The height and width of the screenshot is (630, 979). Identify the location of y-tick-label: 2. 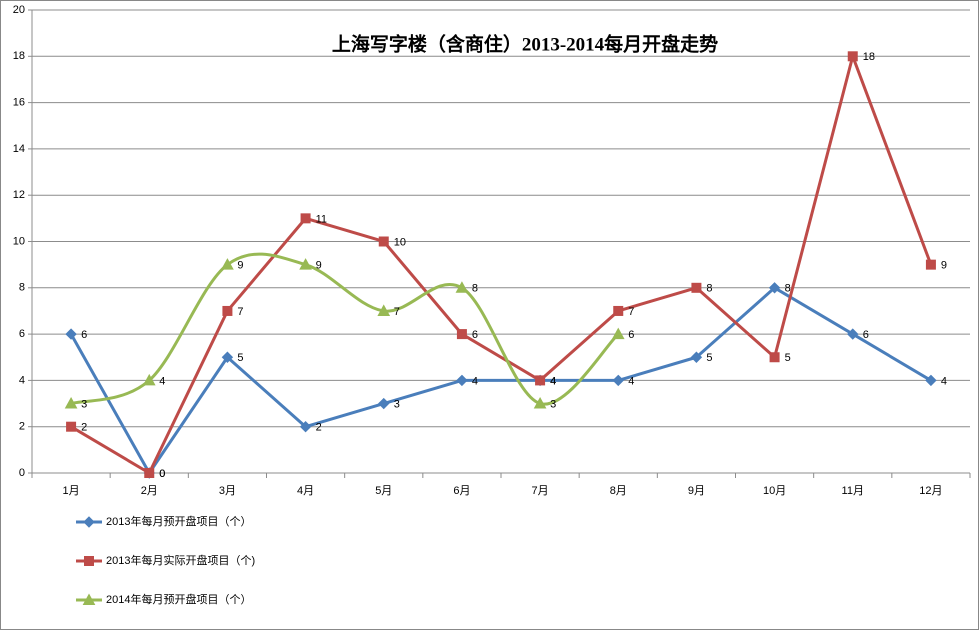
(22, 427).